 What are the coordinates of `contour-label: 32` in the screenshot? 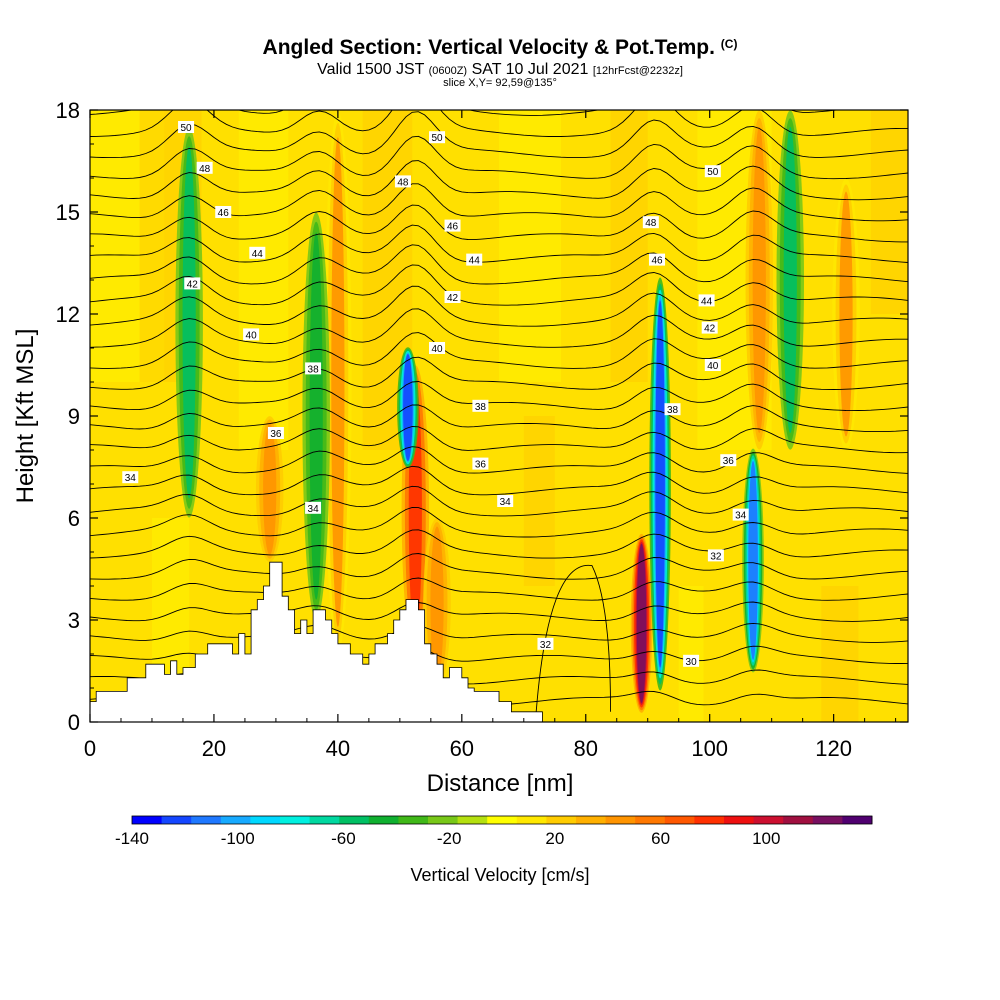 It's located at (715, 555).